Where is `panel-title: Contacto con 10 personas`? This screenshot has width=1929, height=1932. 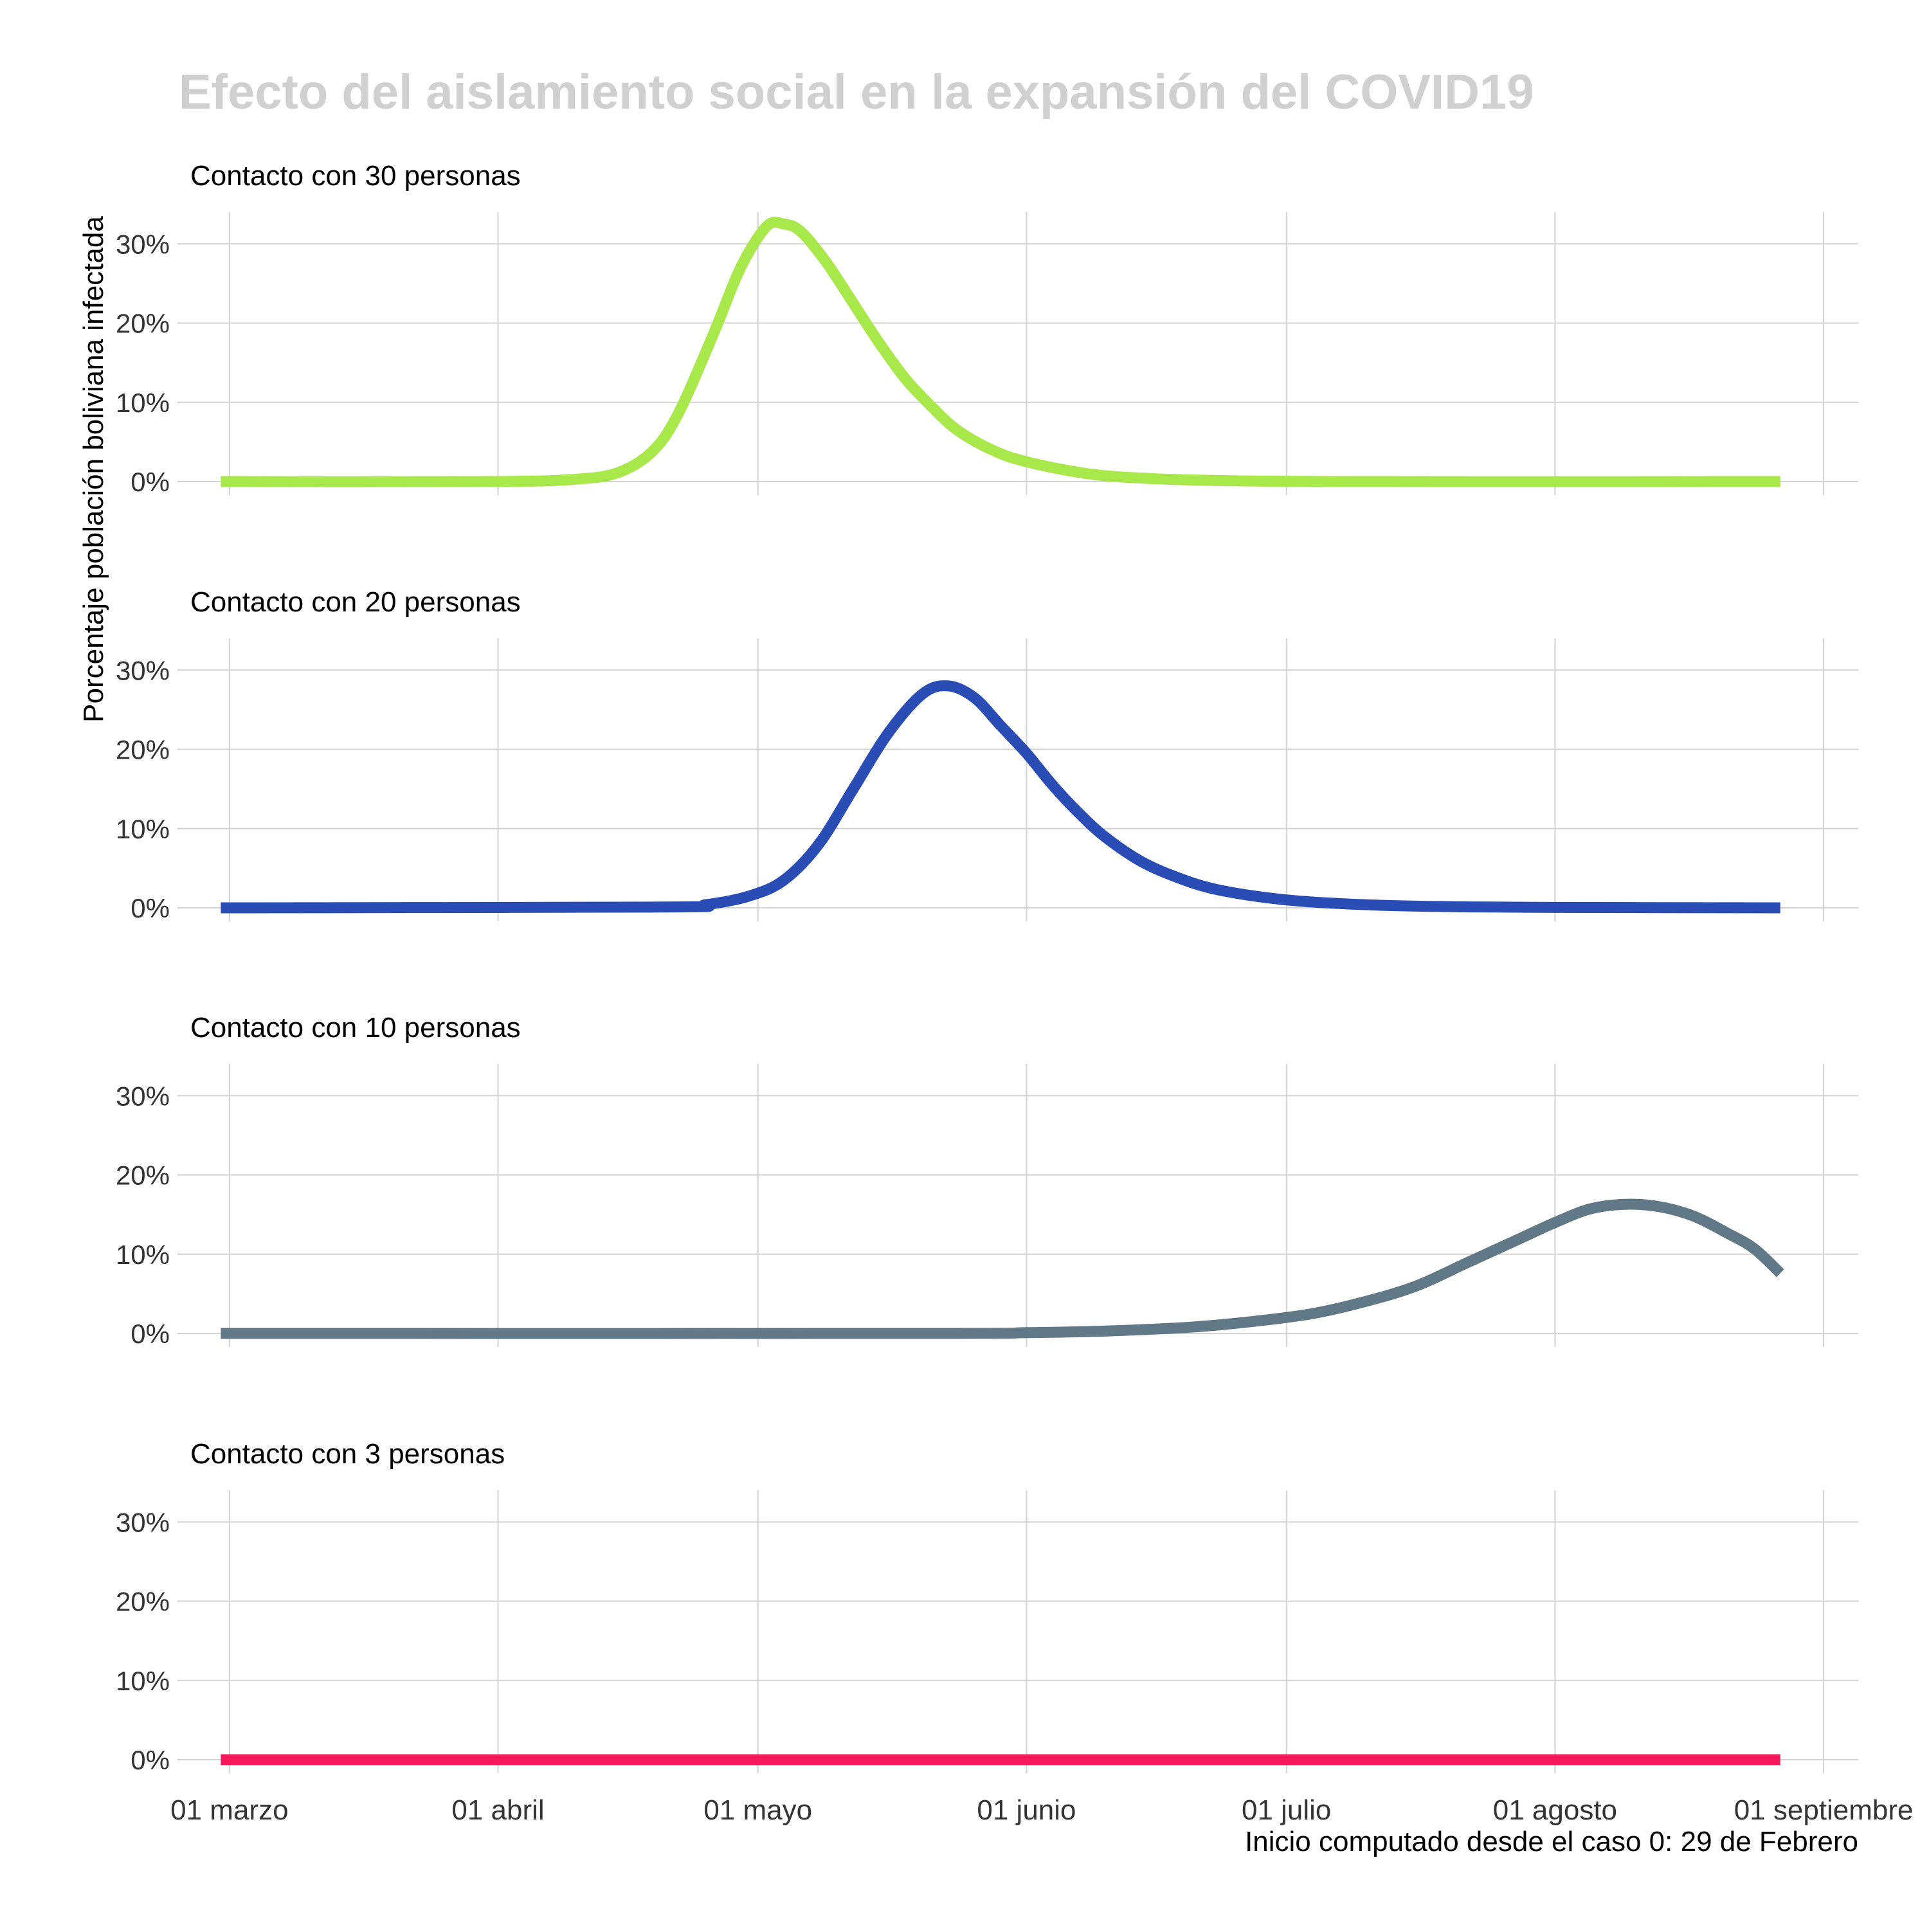
panel-title: Contacto con 10 personas is located at coordinates (356, 1027).